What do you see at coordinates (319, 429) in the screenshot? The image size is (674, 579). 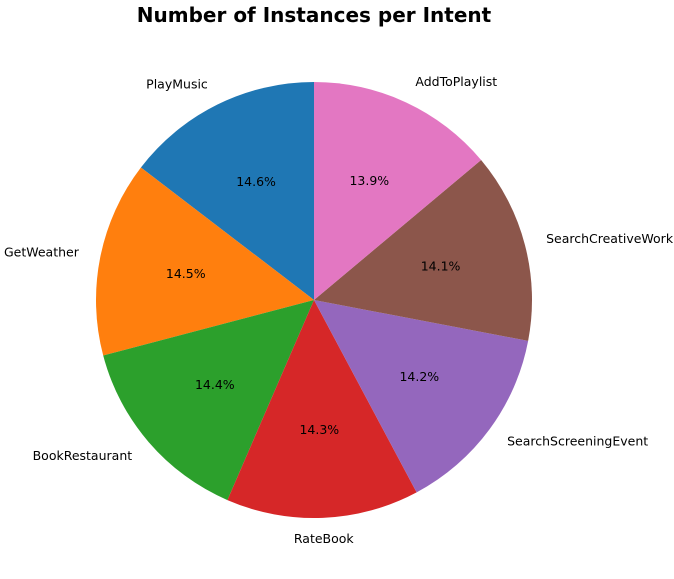 I see `percent-rate-book: 14.3%` at bounding box center [319, 429].